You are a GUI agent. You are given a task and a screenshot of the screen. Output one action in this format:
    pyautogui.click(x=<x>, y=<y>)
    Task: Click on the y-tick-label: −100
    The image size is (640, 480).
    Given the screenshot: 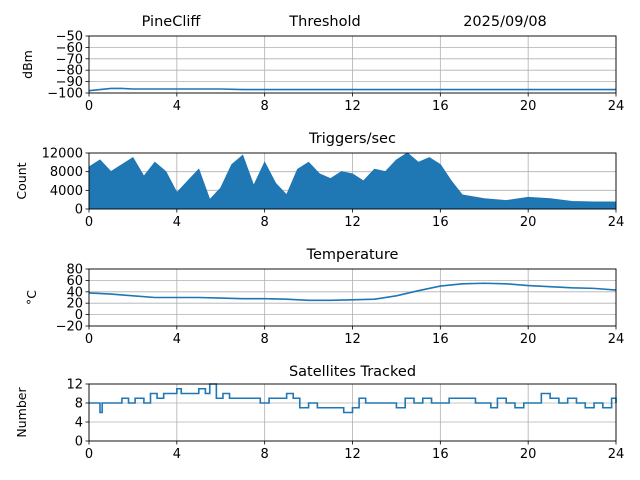 What is the action you would take?
    pyautogui.click(x=65, y=94)
    